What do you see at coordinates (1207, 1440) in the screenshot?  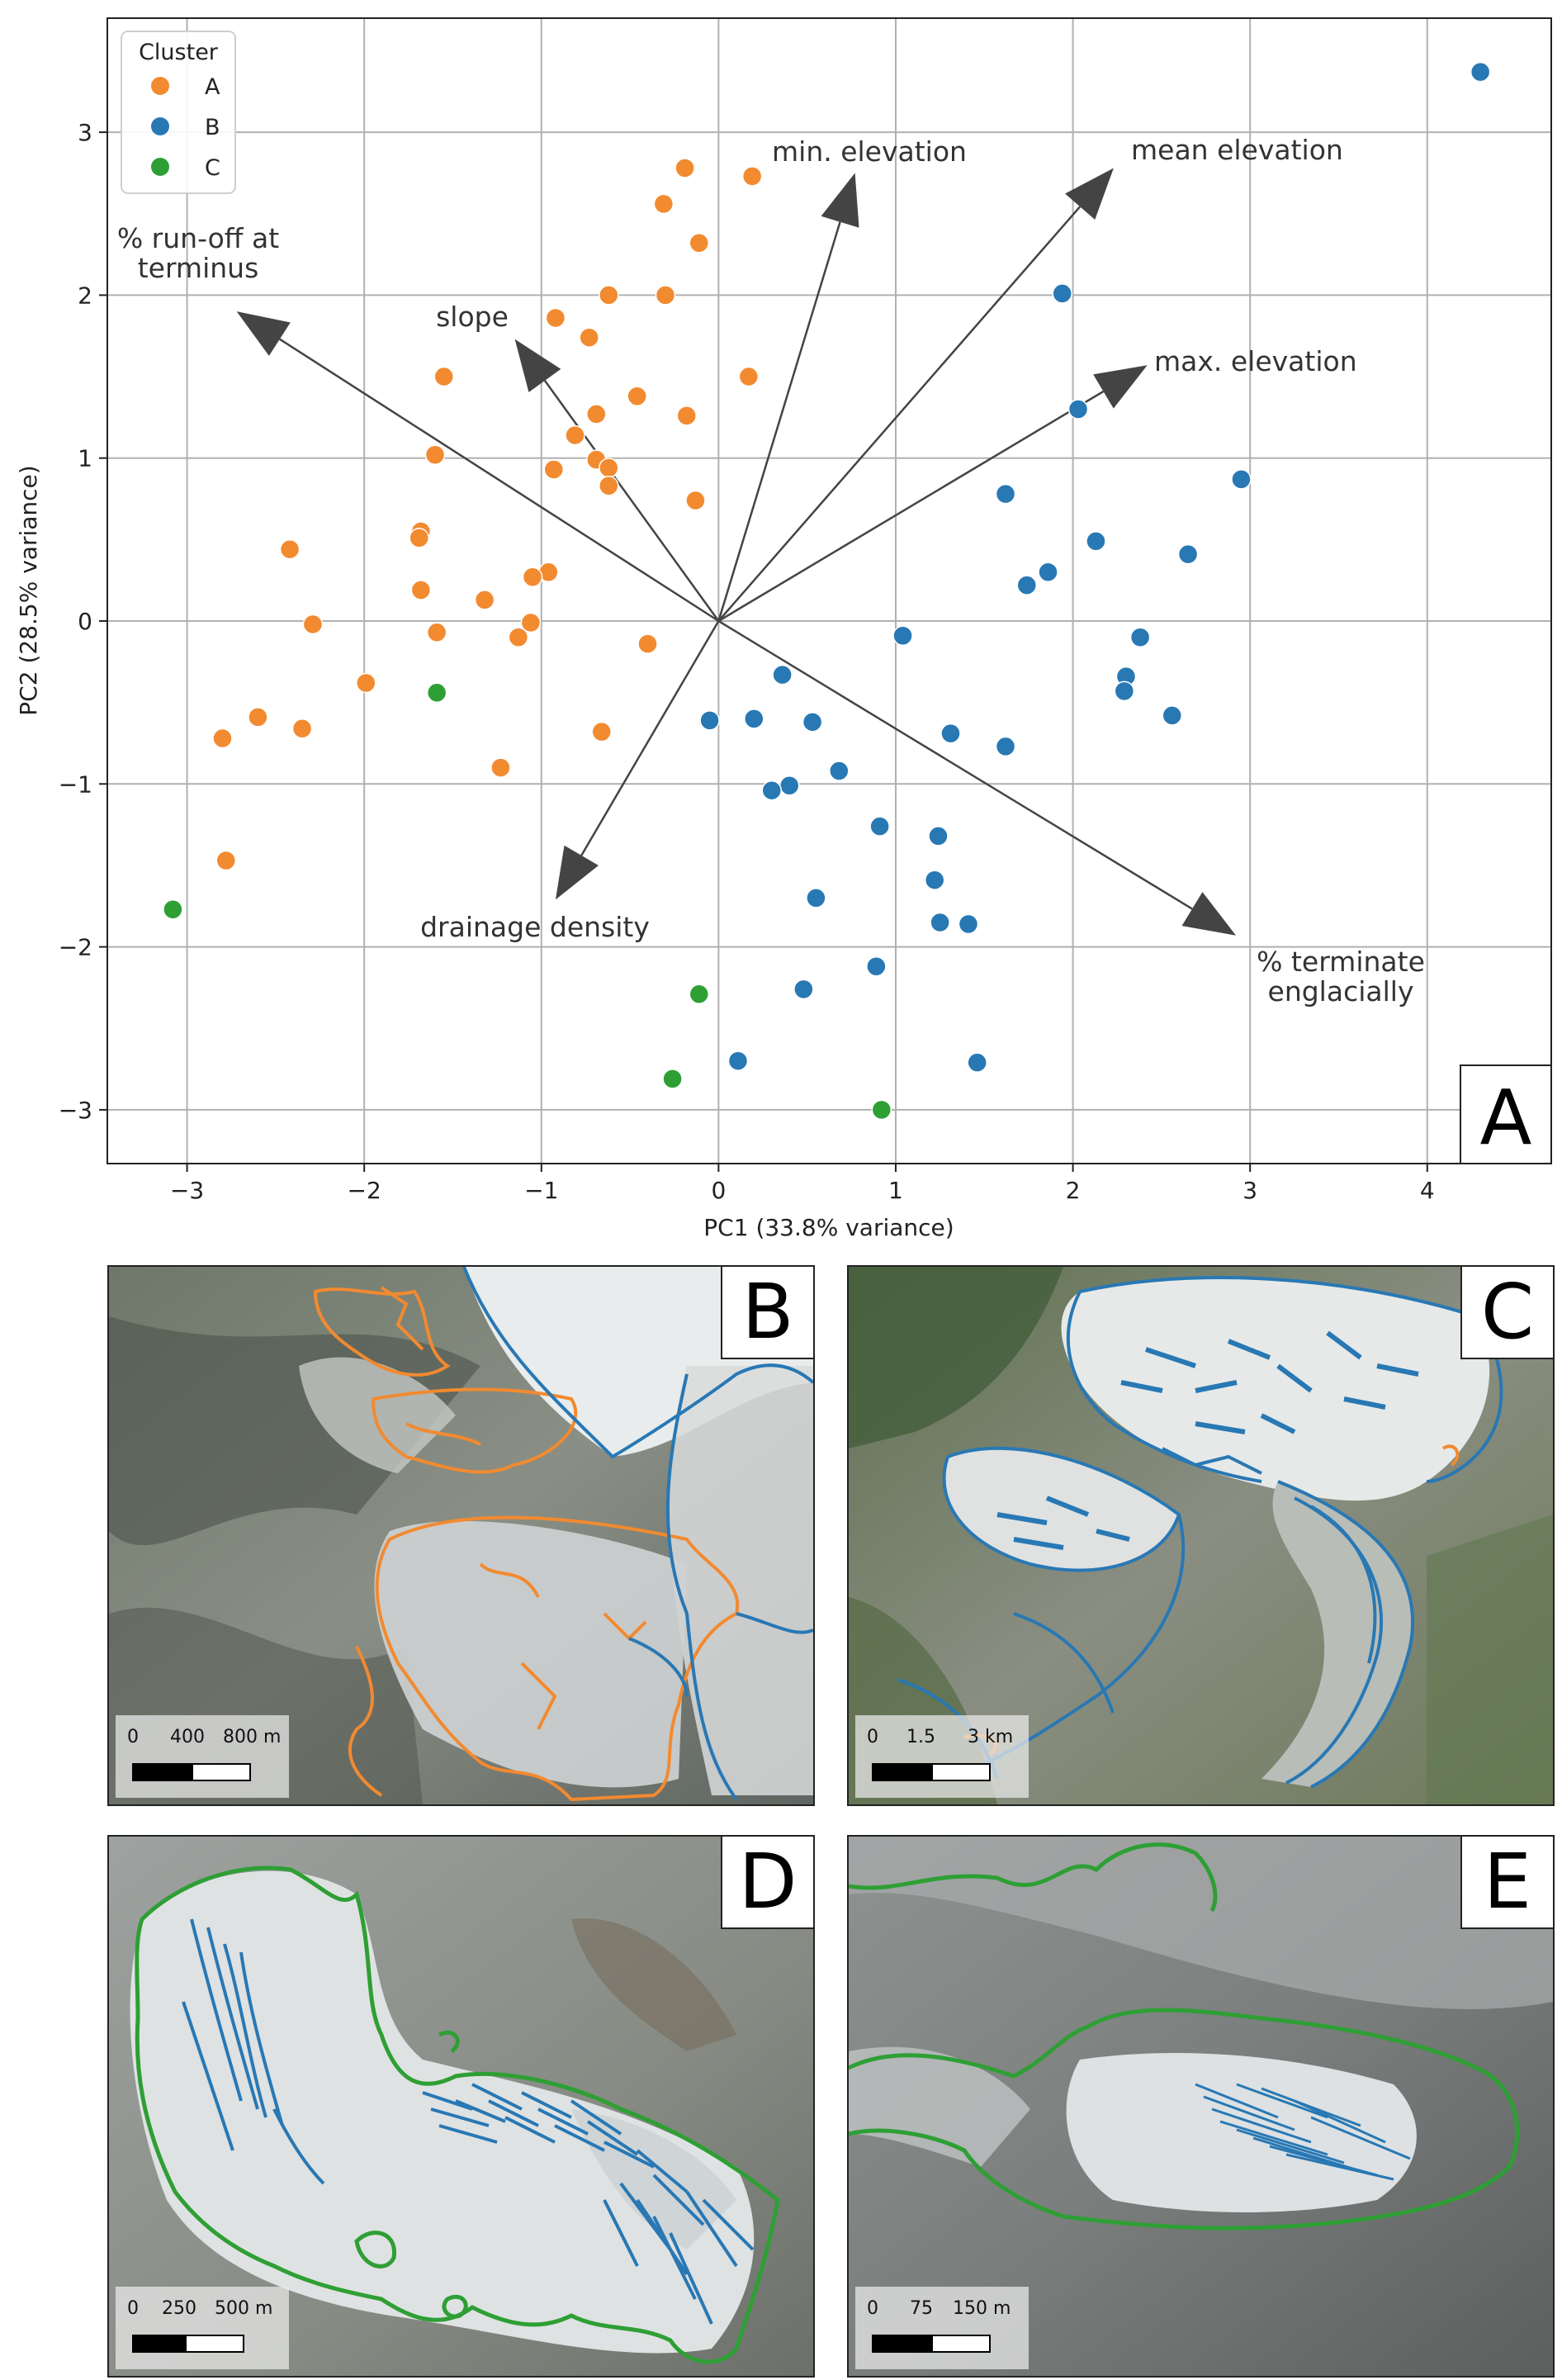 I see `channel-network-c` at bounding box center [1207, 1440].